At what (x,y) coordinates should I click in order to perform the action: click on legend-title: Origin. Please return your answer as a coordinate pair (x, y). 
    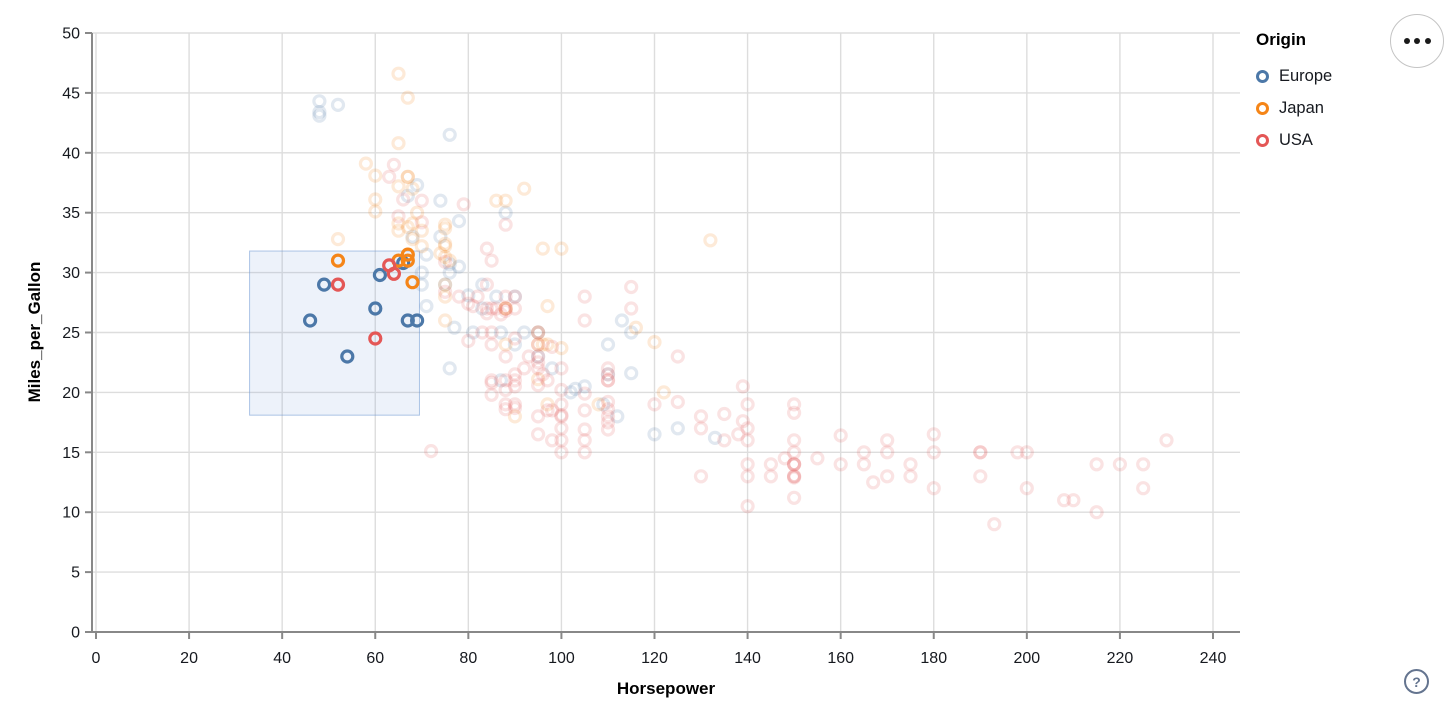
    Looking at the image, I should click on (1281, 39).